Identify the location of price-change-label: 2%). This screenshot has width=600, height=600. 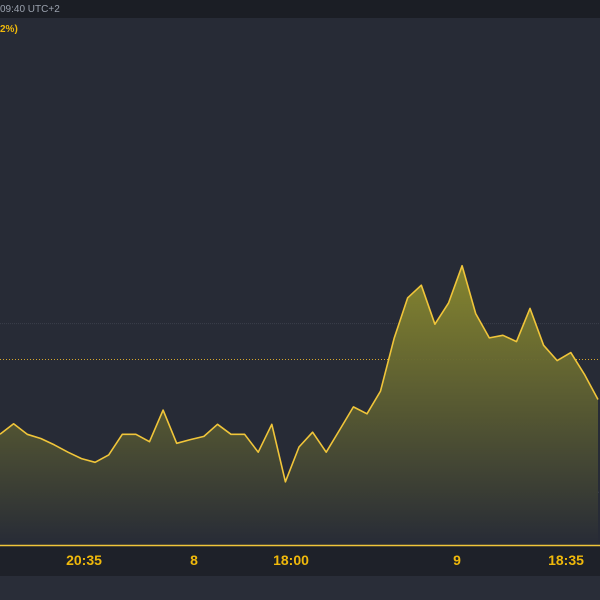
(9, 29).